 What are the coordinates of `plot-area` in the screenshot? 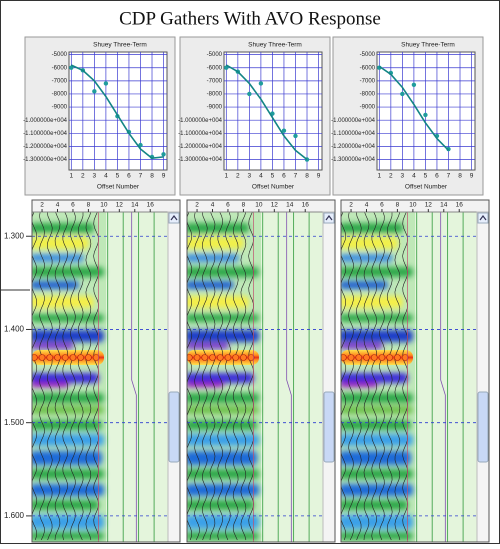 It's located at (273, 111).